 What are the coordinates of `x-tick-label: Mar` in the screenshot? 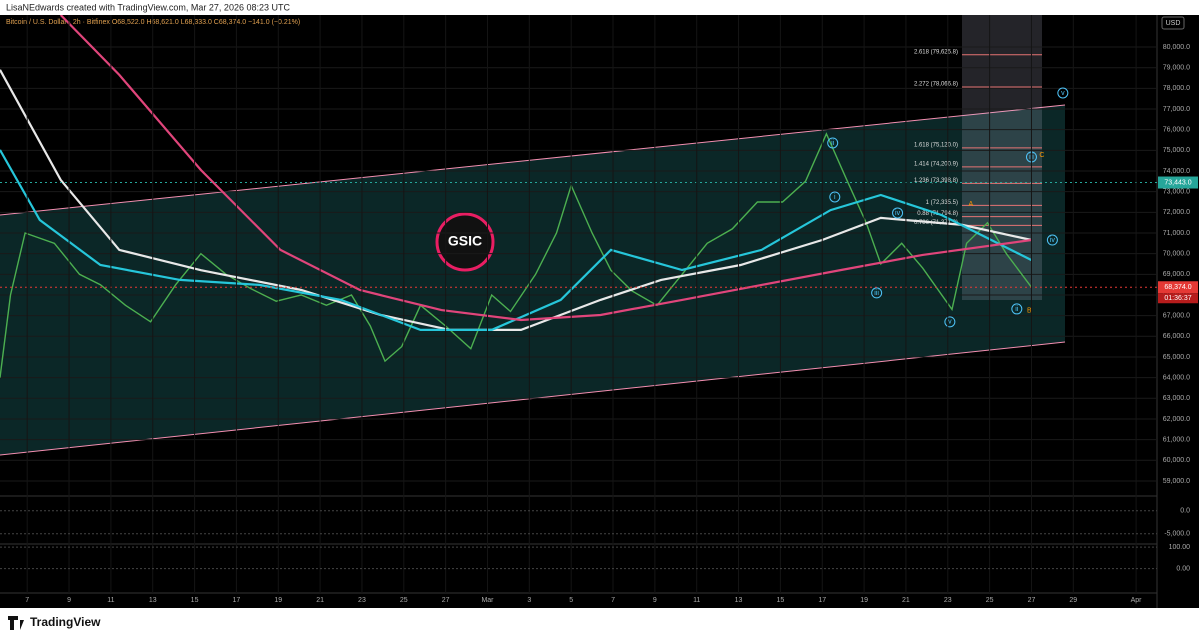 It's located at (487, 600).